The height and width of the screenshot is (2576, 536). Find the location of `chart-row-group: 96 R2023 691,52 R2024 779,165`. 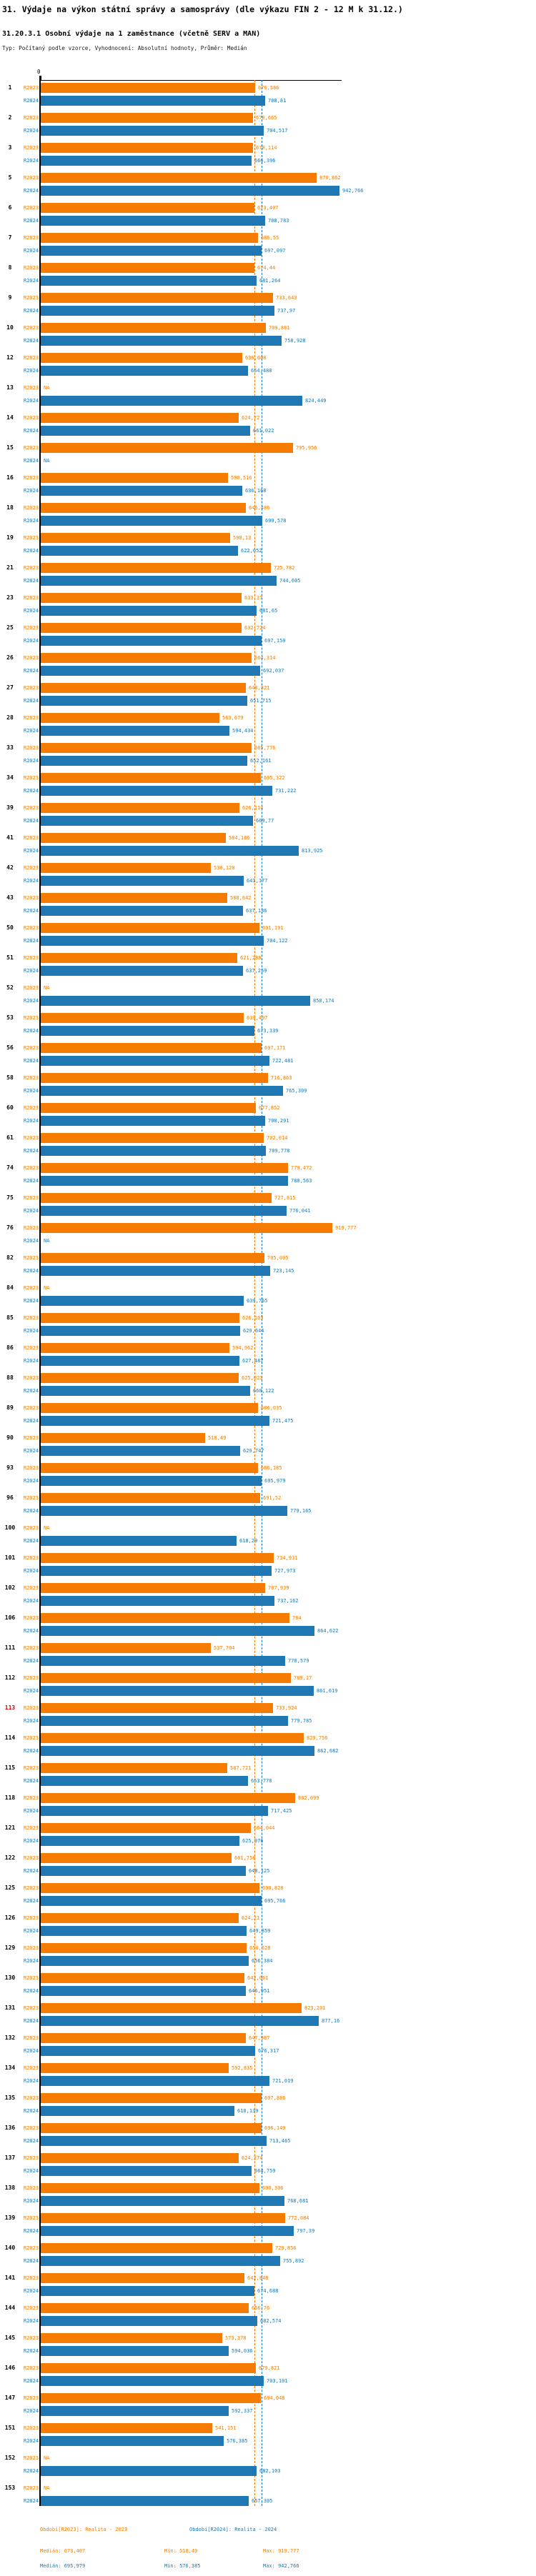

chart-row-group: 96 R2023 691,52 R2024 779,165 is located at coordinates (268, 1504).